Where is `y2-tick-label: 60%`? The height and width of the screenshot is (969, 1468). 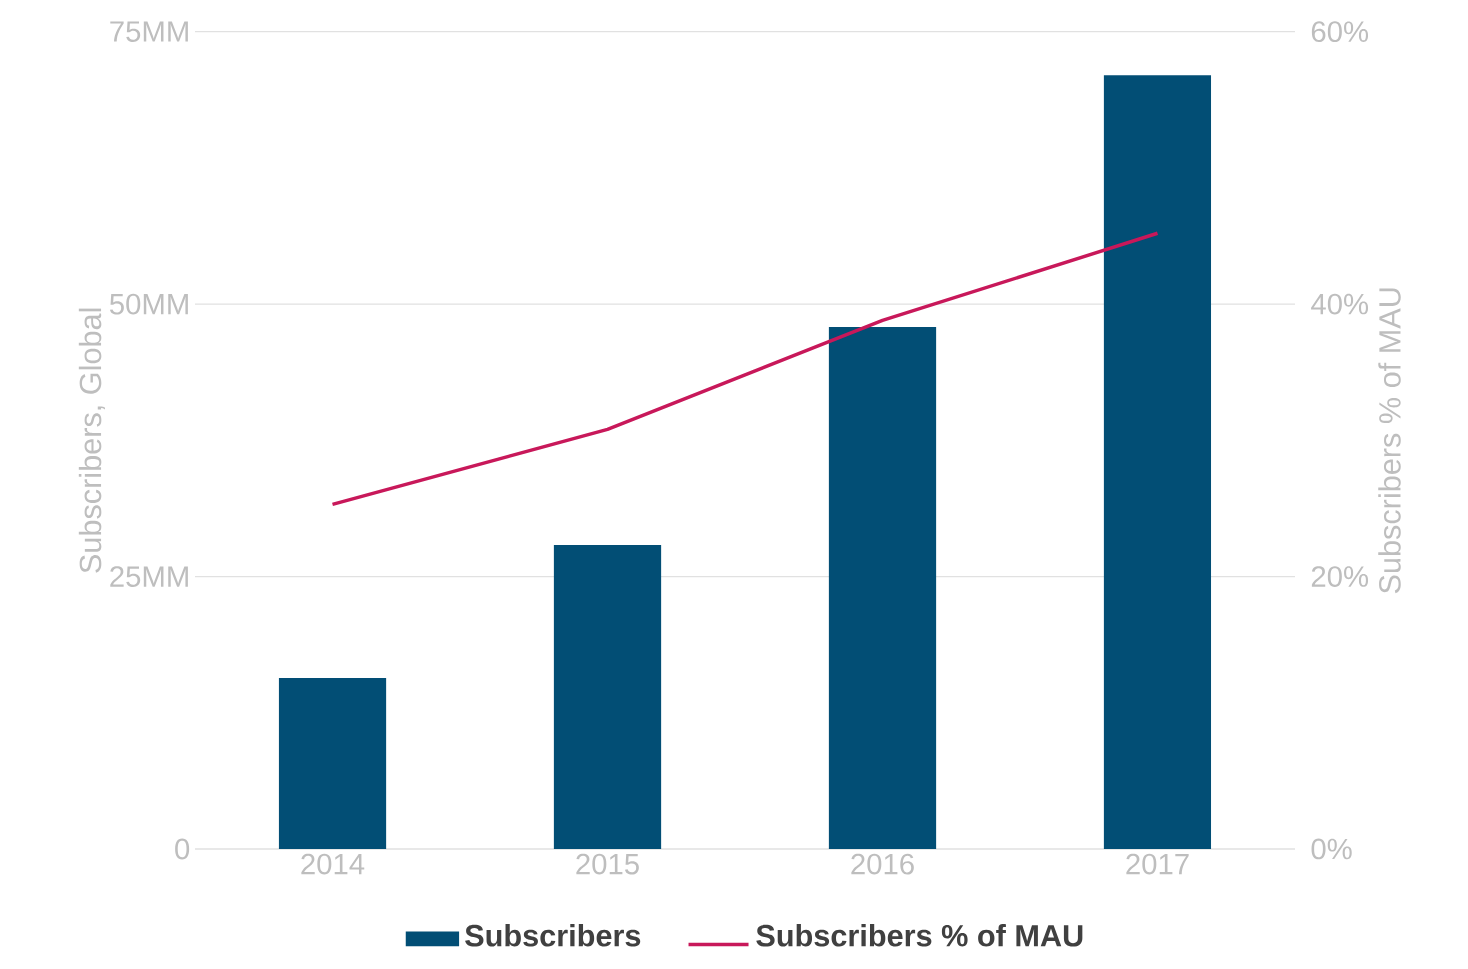 y2-tick-label: 60% is located at coordinates (1340, 32).